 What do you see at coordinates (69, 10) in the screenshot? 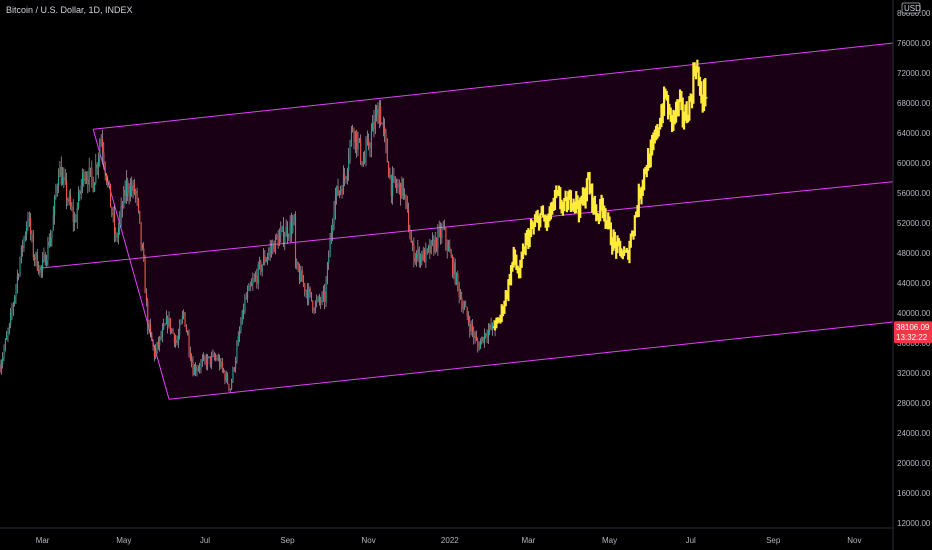
I see `symbol-title: Bitcoin / U.S. Dollar, 1D, INDEX` at bounding box center [69, 10].